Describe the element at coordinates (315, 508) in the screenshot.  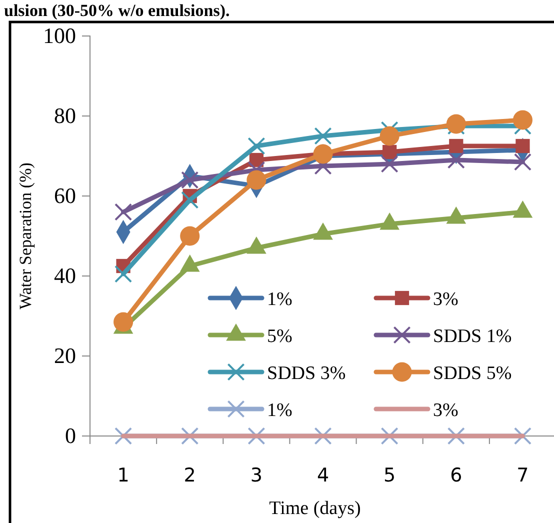
I see `x-axis-title: Time (days)` at that location.